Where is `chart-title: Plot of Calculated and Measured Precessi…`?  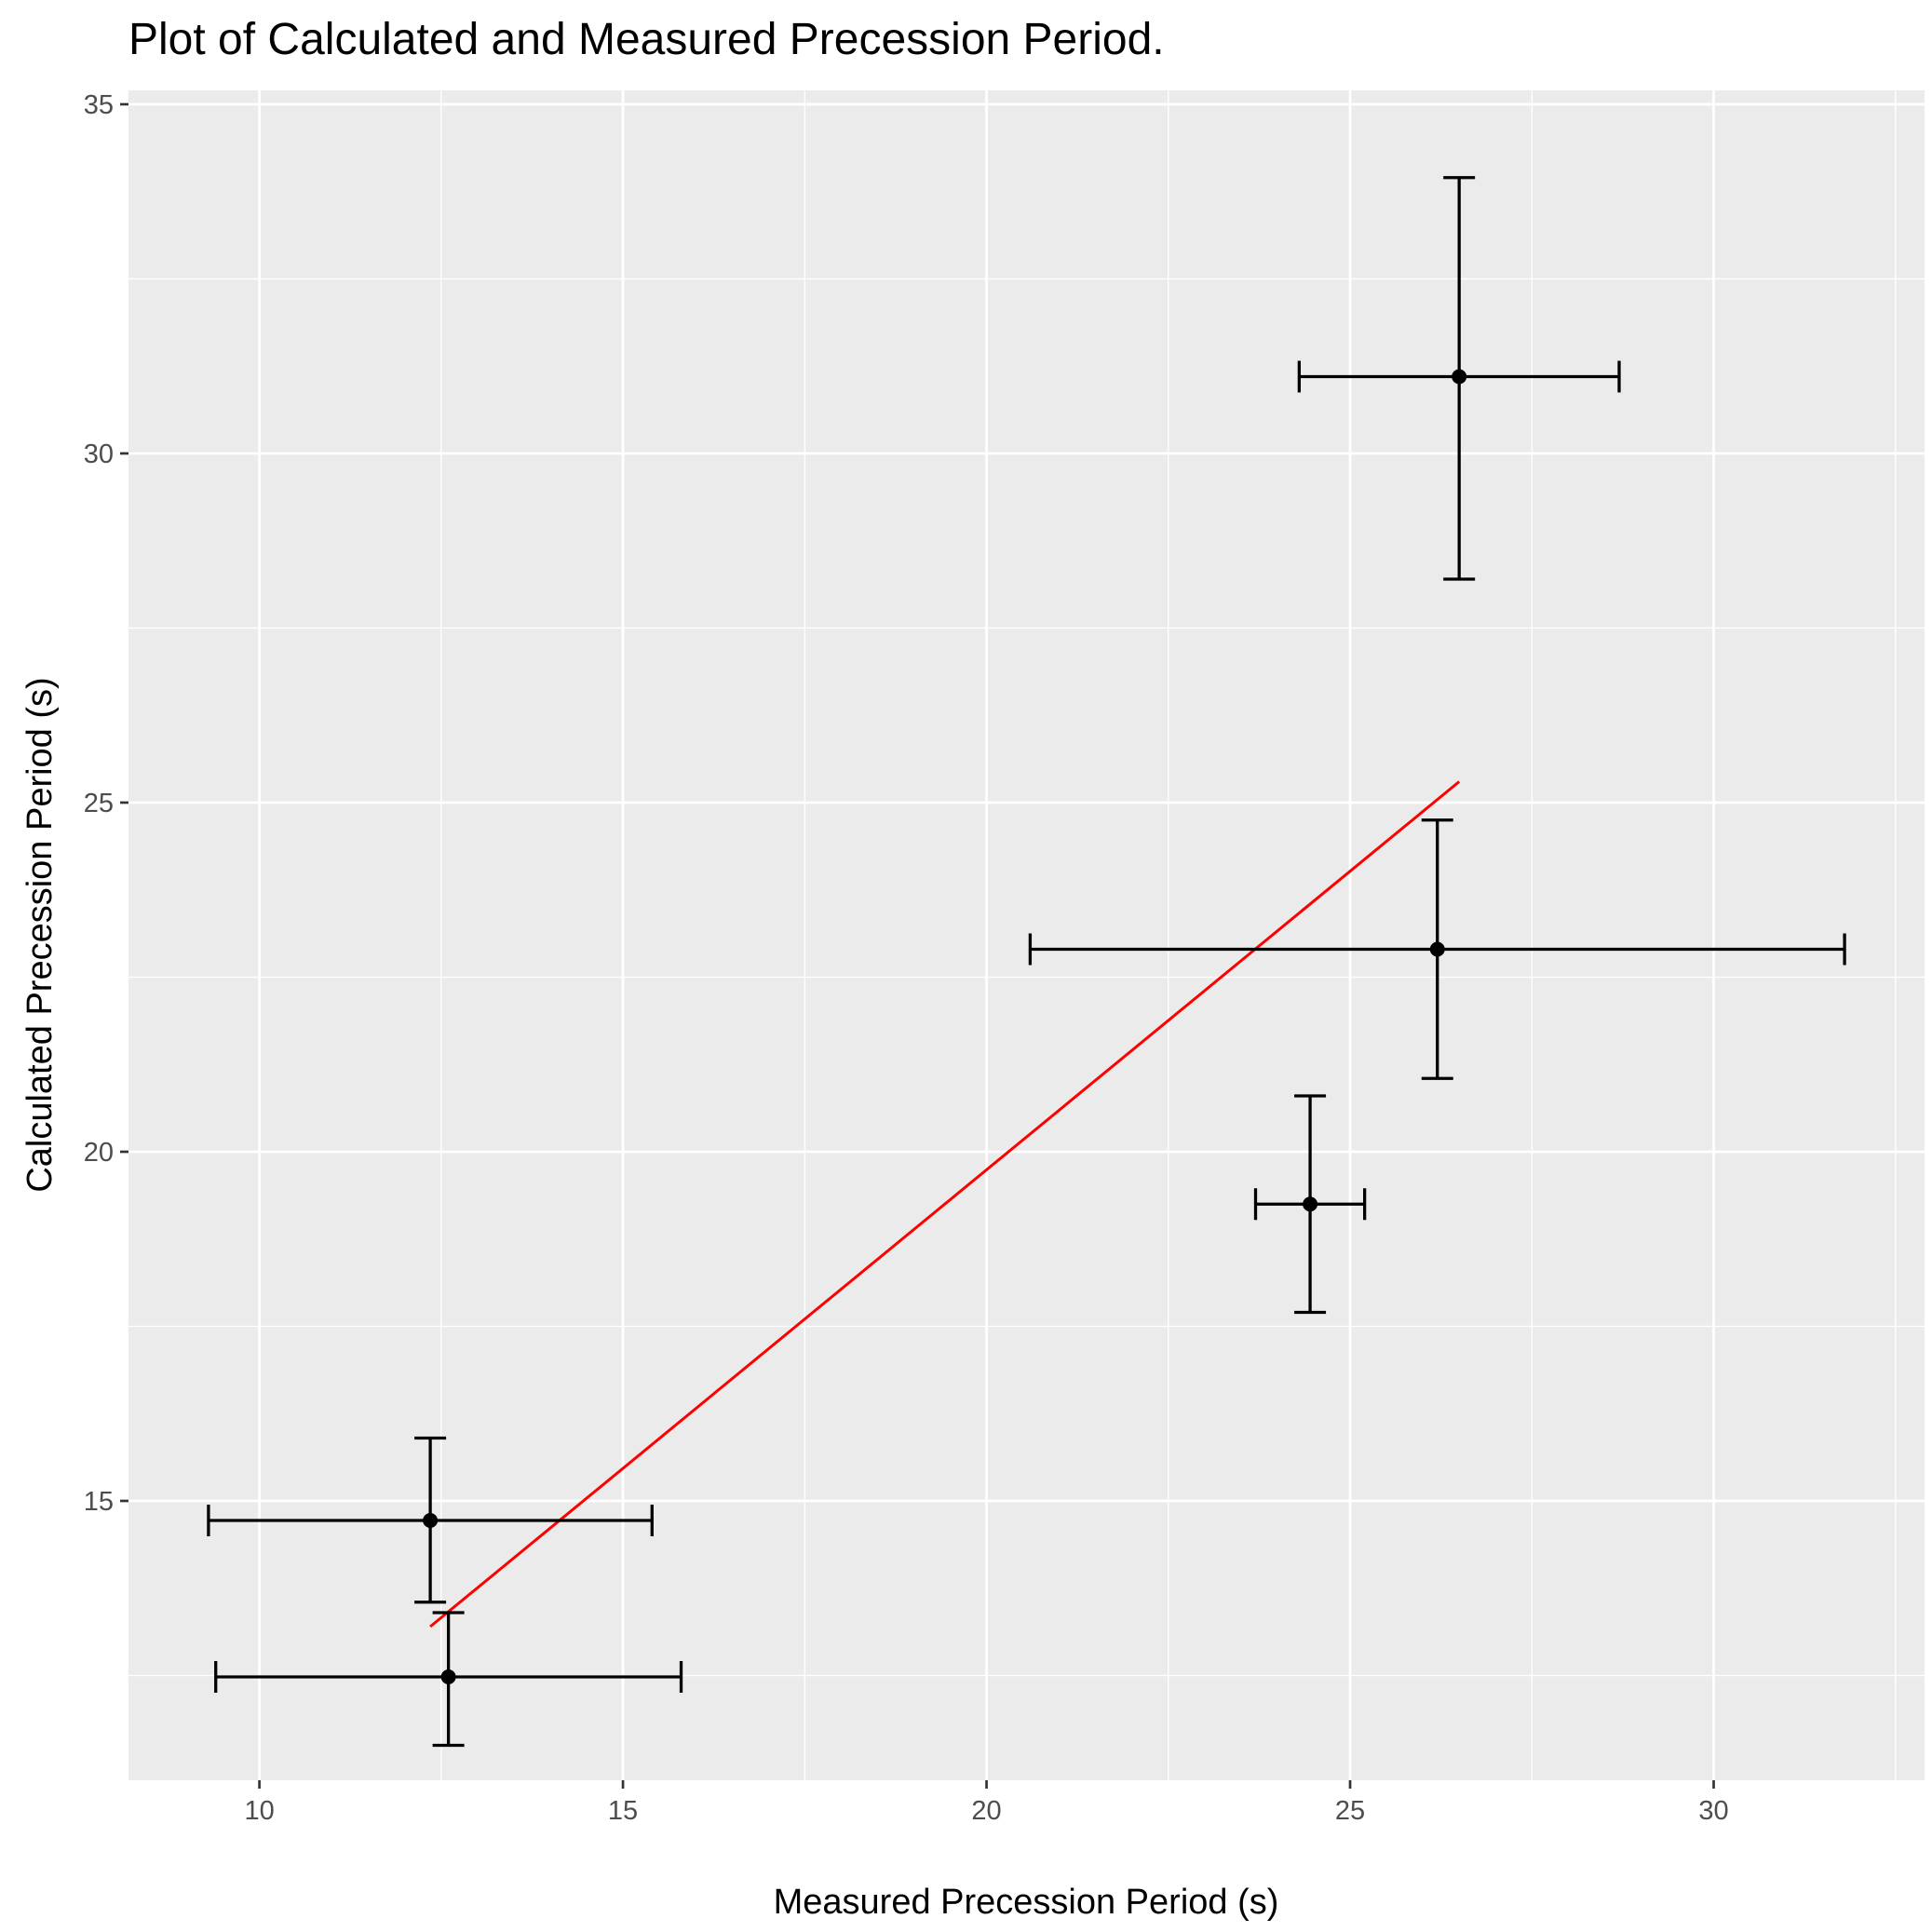 chart-title: Plot of Calculated and Measured Precessi… is located at coordinates (647, 39).